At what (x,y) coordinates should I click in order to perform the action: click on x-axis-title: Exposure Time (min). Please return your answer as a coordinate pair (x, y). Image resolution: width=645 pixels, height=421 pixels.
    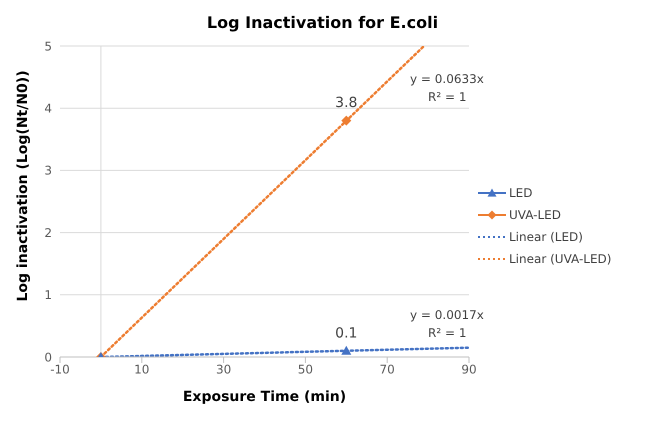
    Looking at the image, I should click on (264, 397).